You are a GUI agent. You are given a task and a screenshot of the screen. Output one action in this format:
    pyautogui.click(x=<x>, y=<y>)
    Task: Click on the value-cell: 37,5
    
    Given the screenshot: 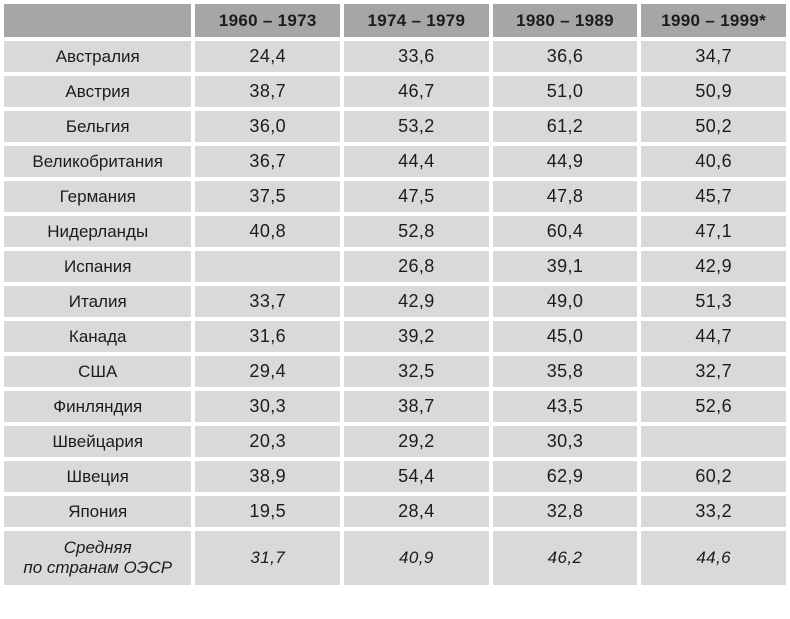 What is the action you would take?
    pyautogui.click(x=268, y=196)
    